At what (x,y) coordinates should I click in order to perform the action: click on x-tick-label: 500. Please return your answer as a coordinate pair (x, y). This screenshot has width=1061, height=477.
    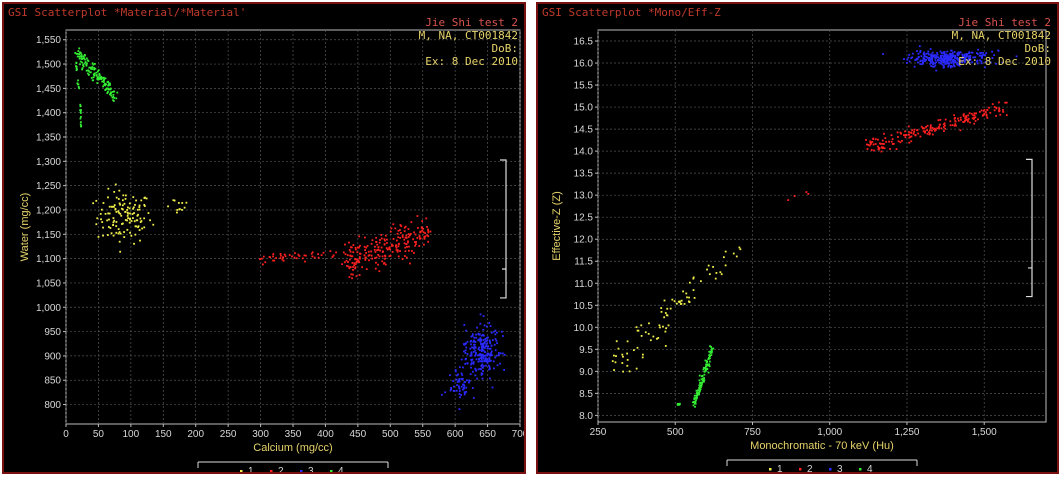
    Looking at the image, I should click on (675, 432).